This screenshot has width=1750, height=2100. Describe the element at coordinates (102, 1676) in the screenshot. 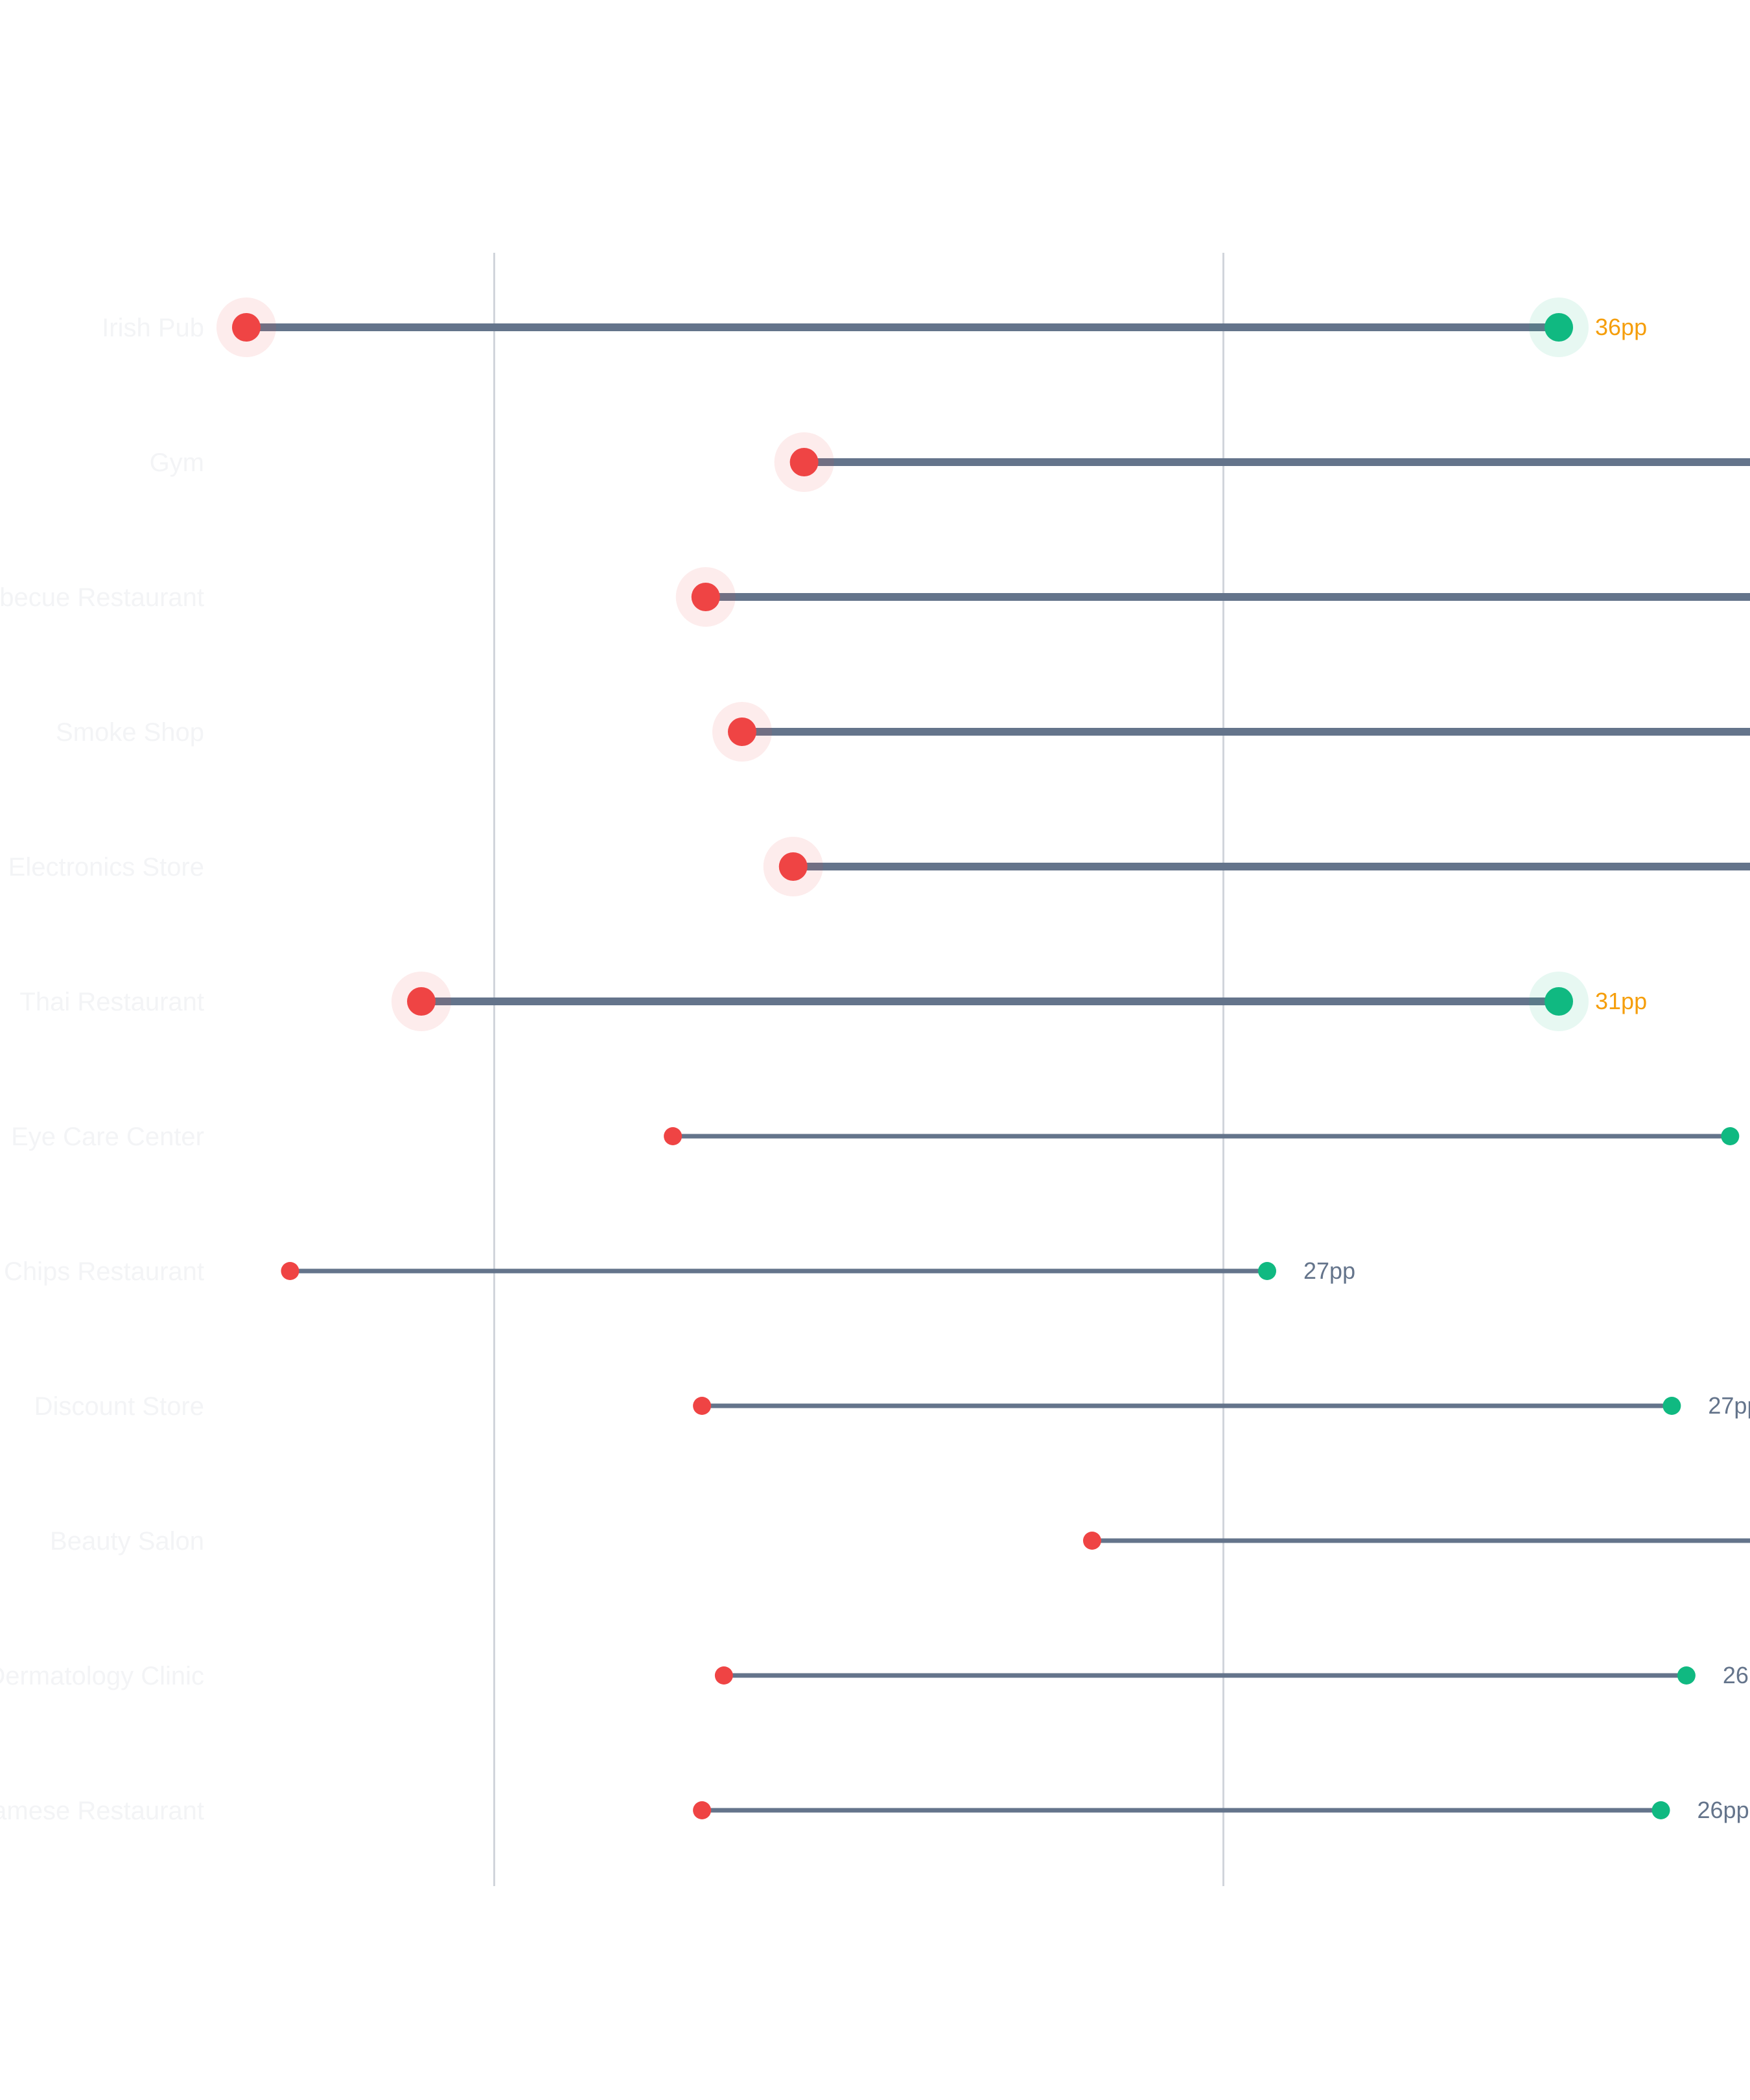

I see `category-label: Dermatology Clinic` at that location.